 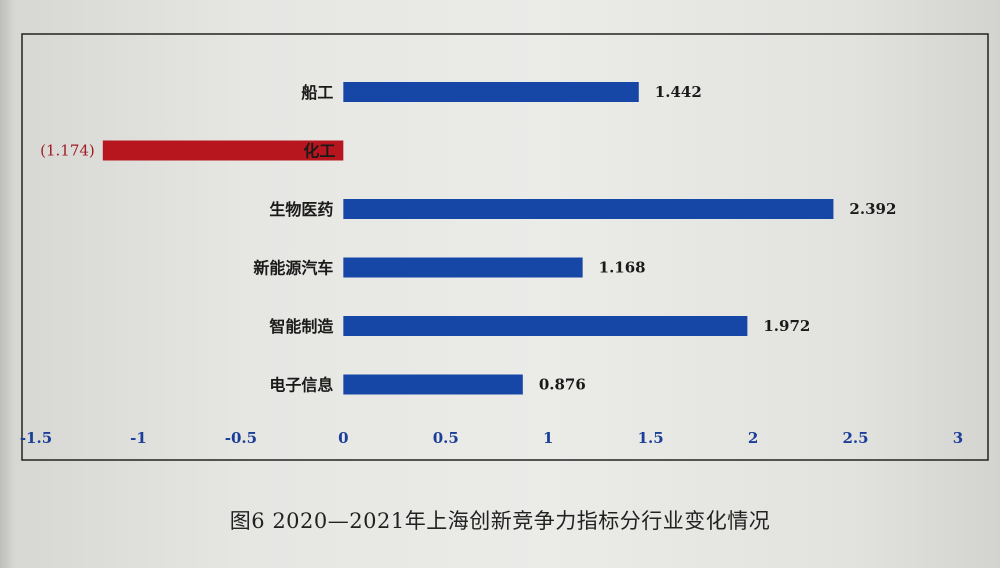 What do you see at coordinates (343, 438) in the screenshot?
I see `x-tick-label: 0` at bounding box center [343, 438].